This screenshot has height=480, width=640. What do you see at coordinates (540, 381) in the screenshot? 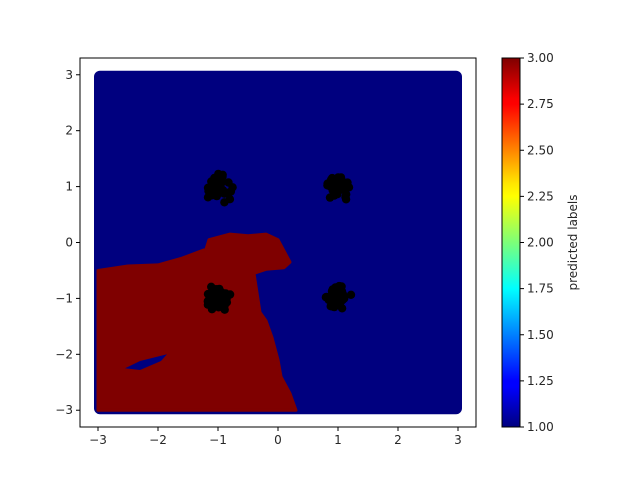
I see `colorbar-tick-label: 1.25` at bounding box center [540, 381].